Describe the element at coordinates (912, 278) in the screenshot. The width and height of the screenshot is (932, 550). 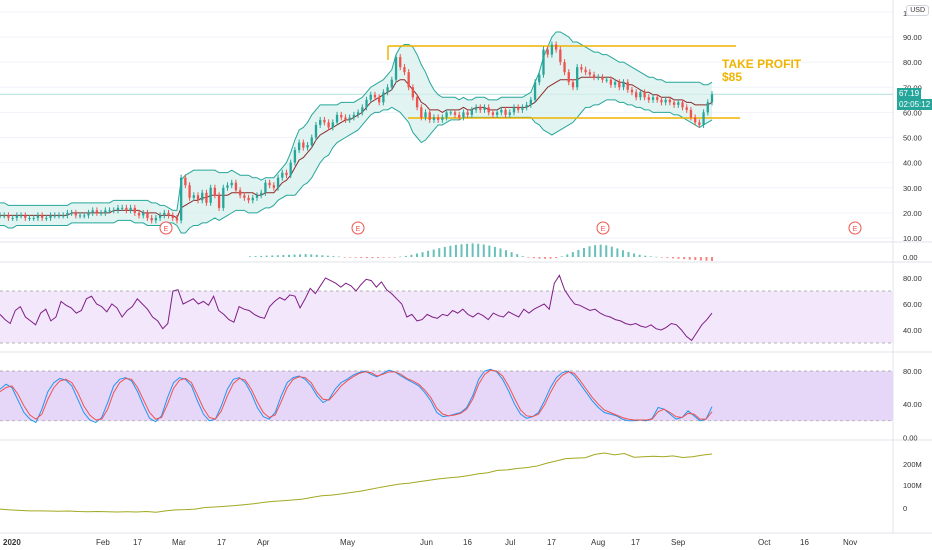
I see `rsi-tick-label: 80.00` at that location.